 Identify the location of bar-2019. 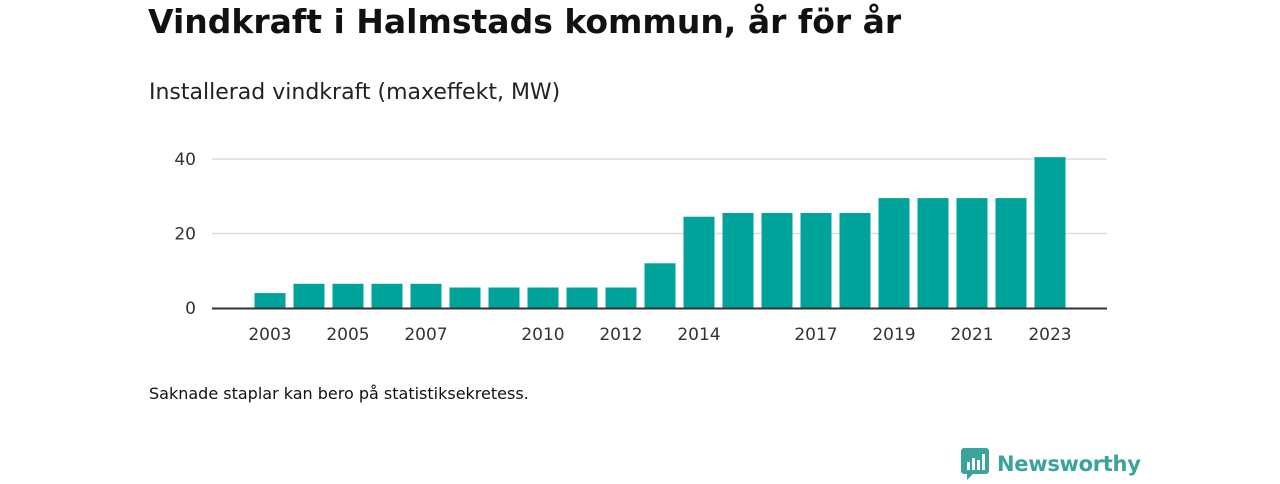
(894, 253).